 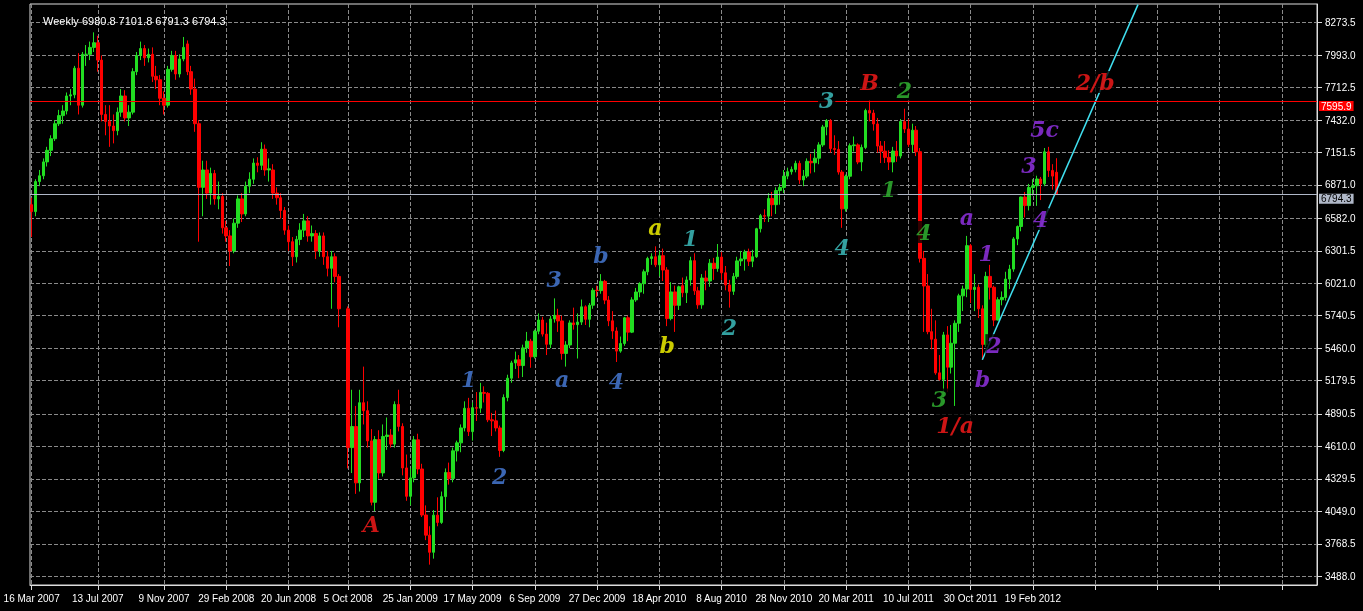 What do you see at coordinates (1341, 414) in the screenshot?
I see `y-tick-label: 4890.5` at bounding box center [1341, 414].